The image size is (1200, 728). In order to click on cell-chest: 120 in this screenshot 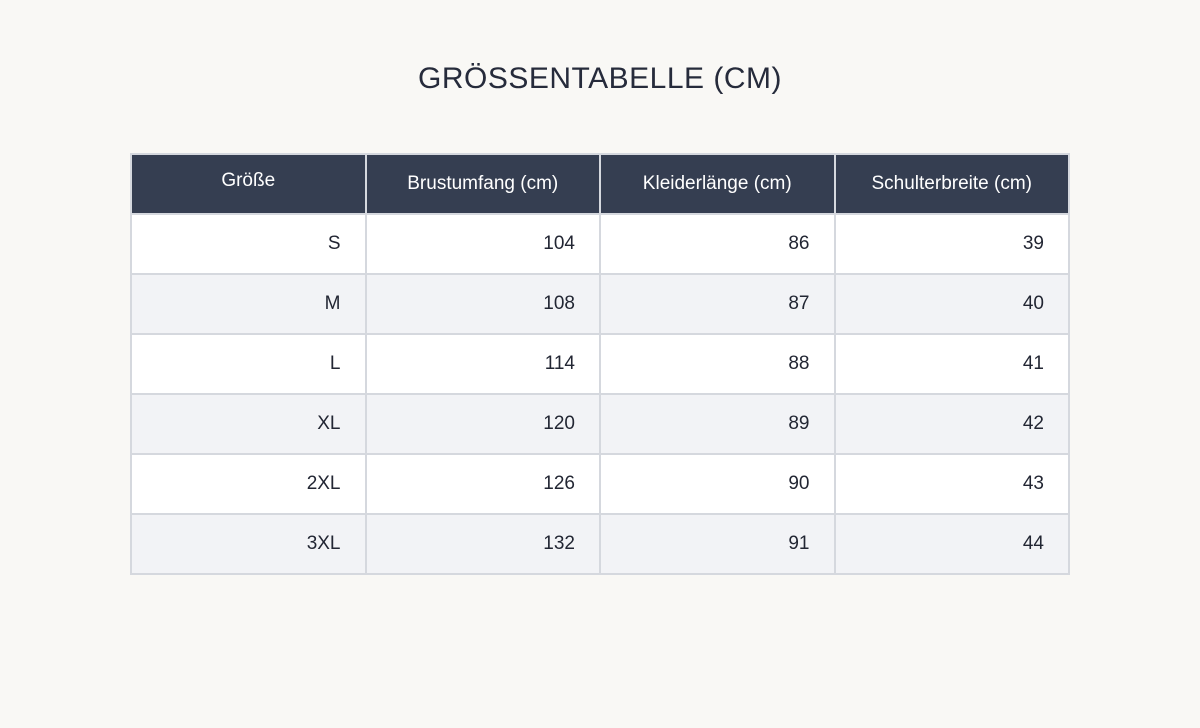, I will do `click(482, 424)`.